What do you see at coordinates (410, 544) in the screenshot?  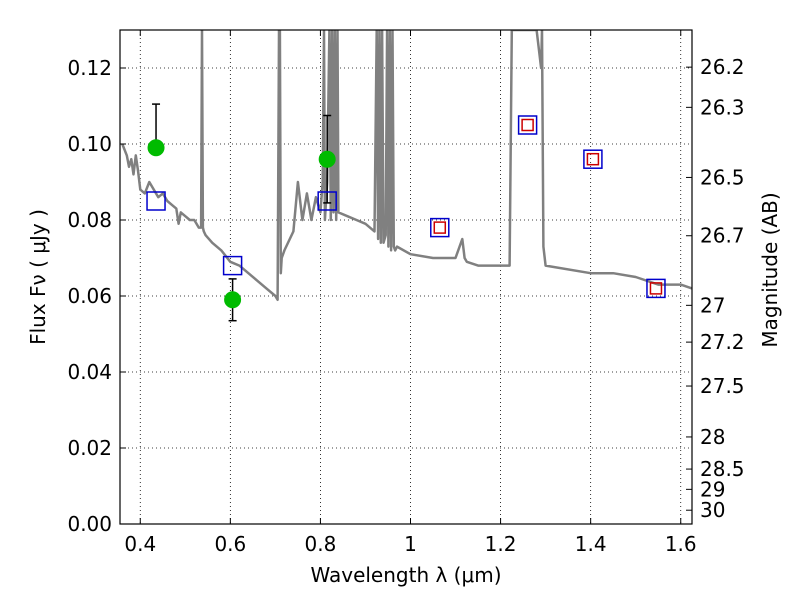 I see `x-tick-label: 1` at bounding box center [410, 544].